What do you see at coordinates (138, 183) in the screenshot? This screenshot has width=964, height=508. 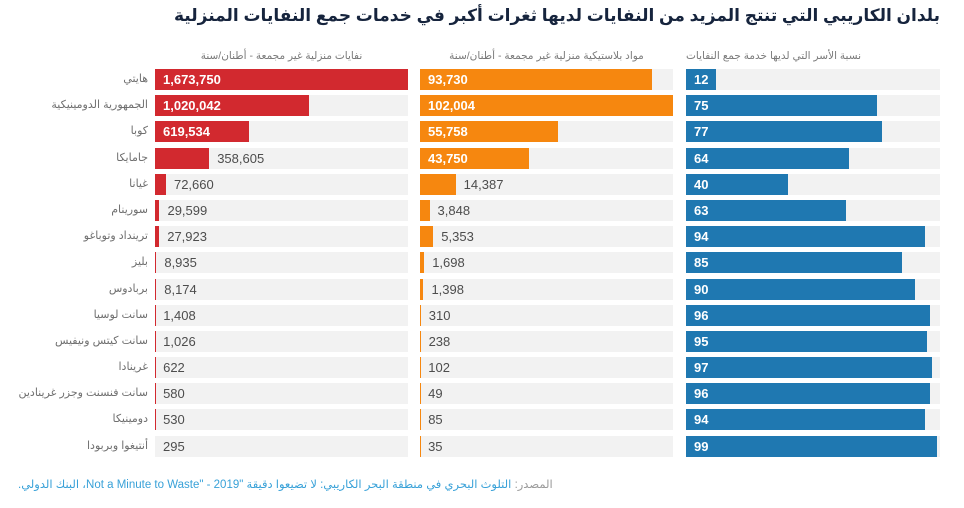 I see `country-label: غيانا` at bounding box center [138, 183].